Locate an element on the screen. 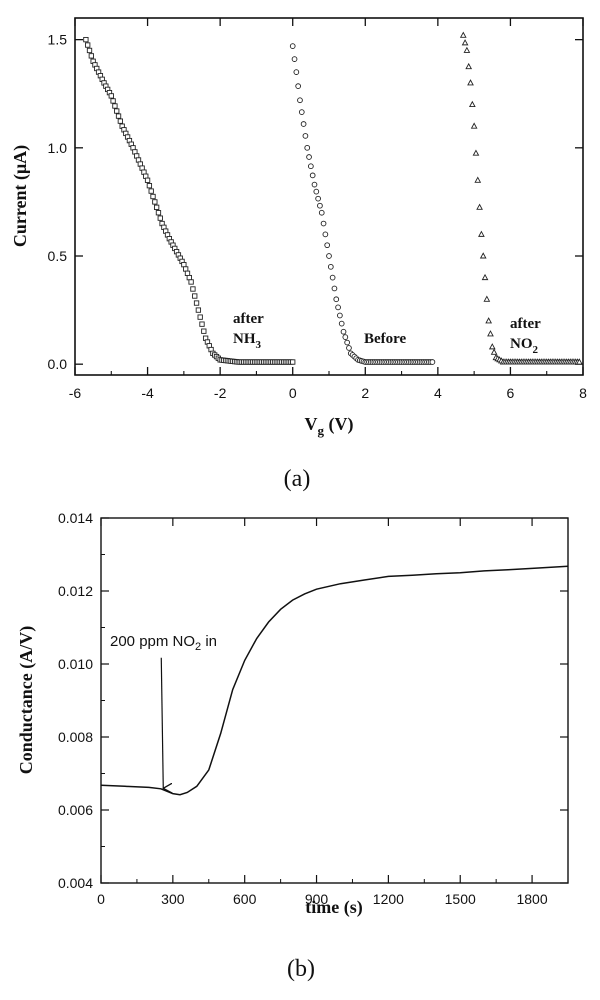  x-tick-label: 4 is located at coordinates (438, 393).